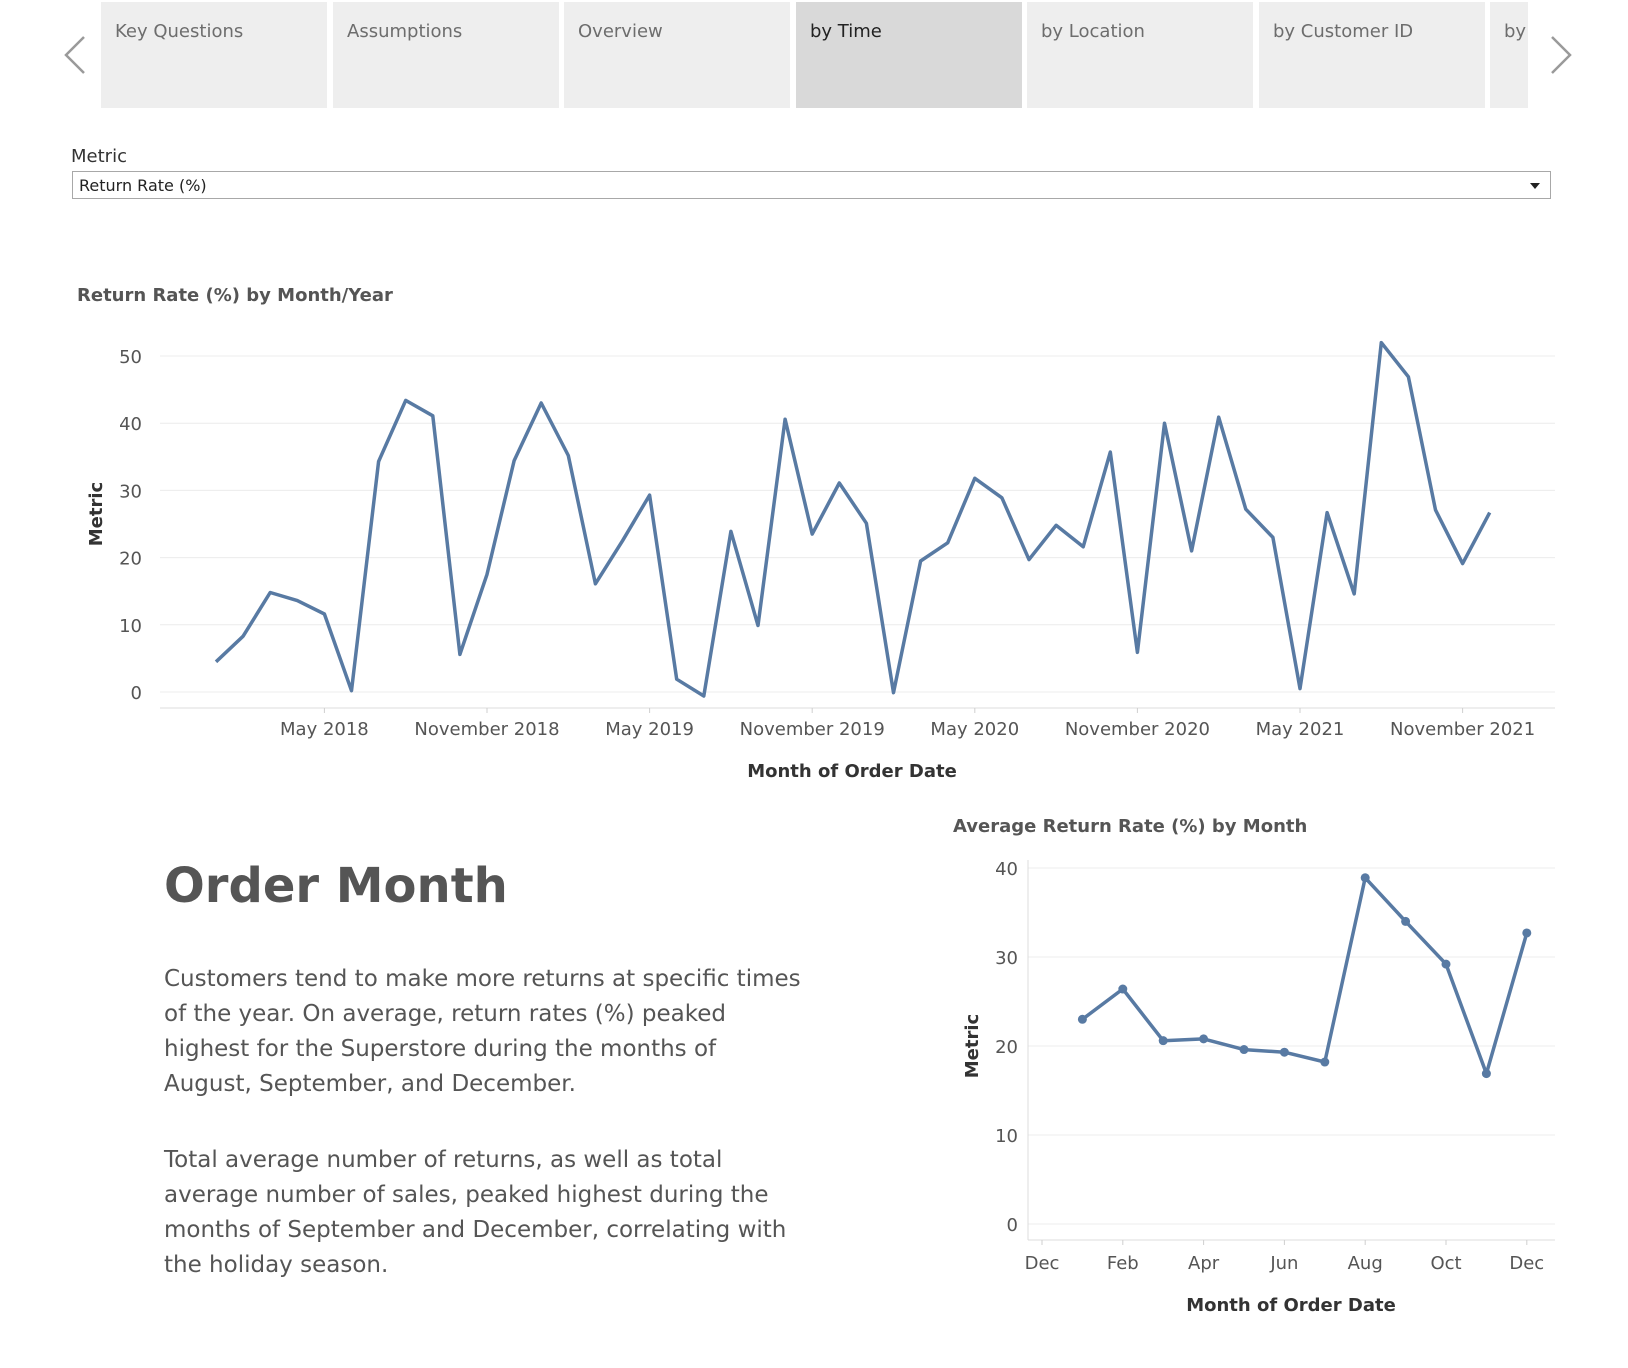 Image resolution: width=1628 pixels, height=1368 pixels. Describe the element at coordinates (974, 729) in the screenshot. I see `x-tick-label: May 2020` at that location.